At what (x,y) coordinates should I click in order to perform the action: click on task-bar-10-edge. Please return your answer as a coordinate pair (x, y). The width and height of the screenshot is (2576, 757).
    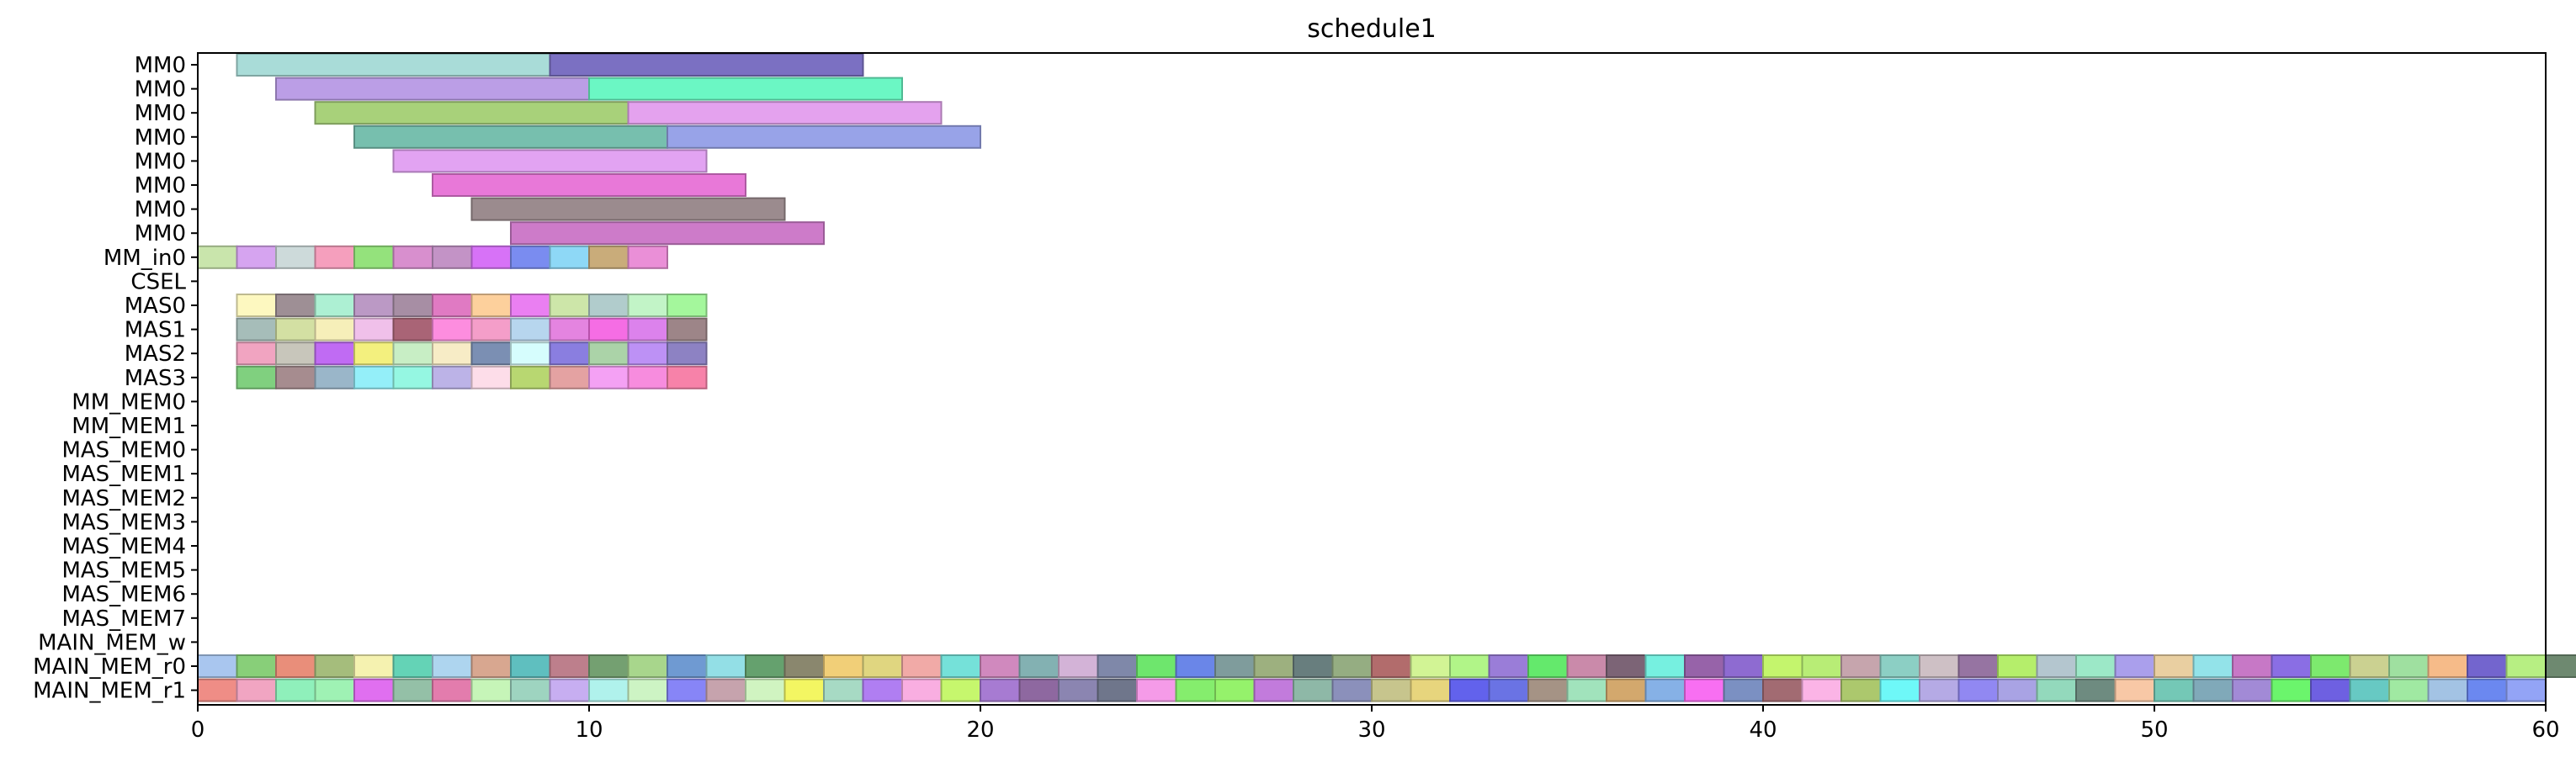
    Looking at the image, I should click on (628, 209).